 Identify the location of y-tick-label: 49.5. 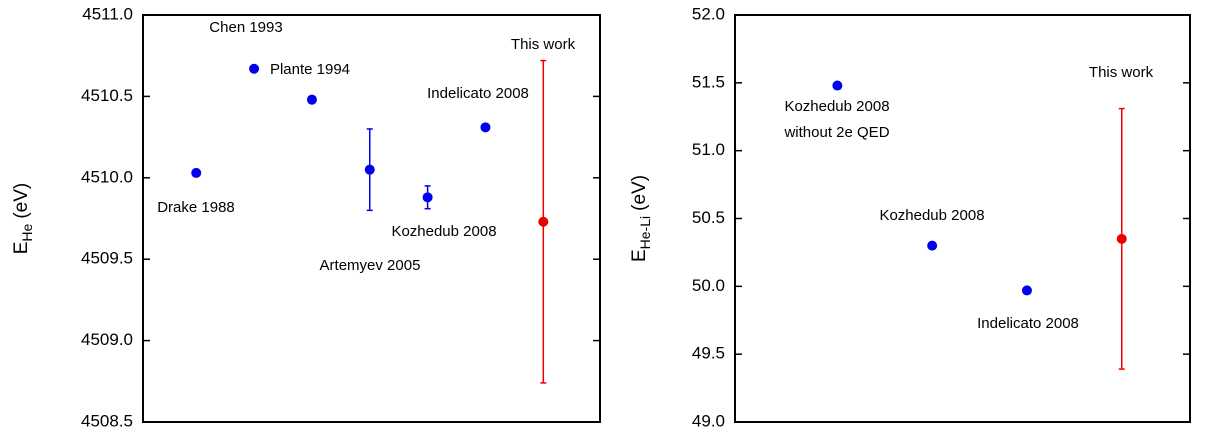
(708, 353).